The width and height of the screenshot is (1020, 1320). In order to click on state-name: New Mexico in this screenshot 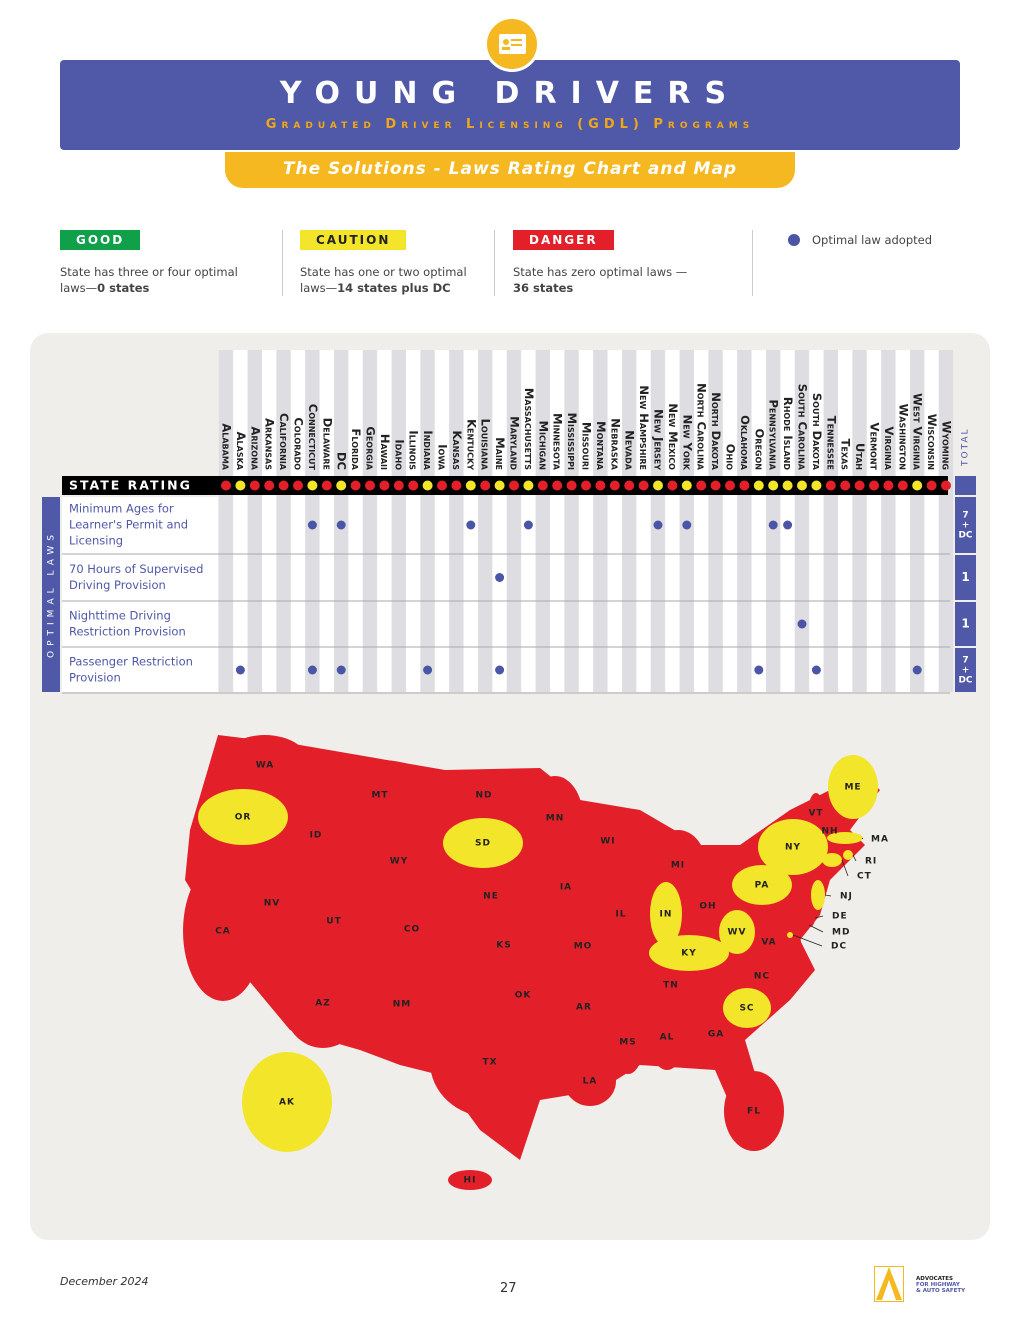, I will do `click(673, 436)`.